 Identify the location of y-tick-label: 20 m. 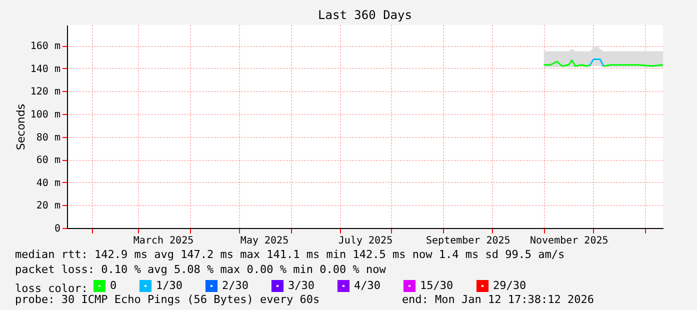
(48, 206).